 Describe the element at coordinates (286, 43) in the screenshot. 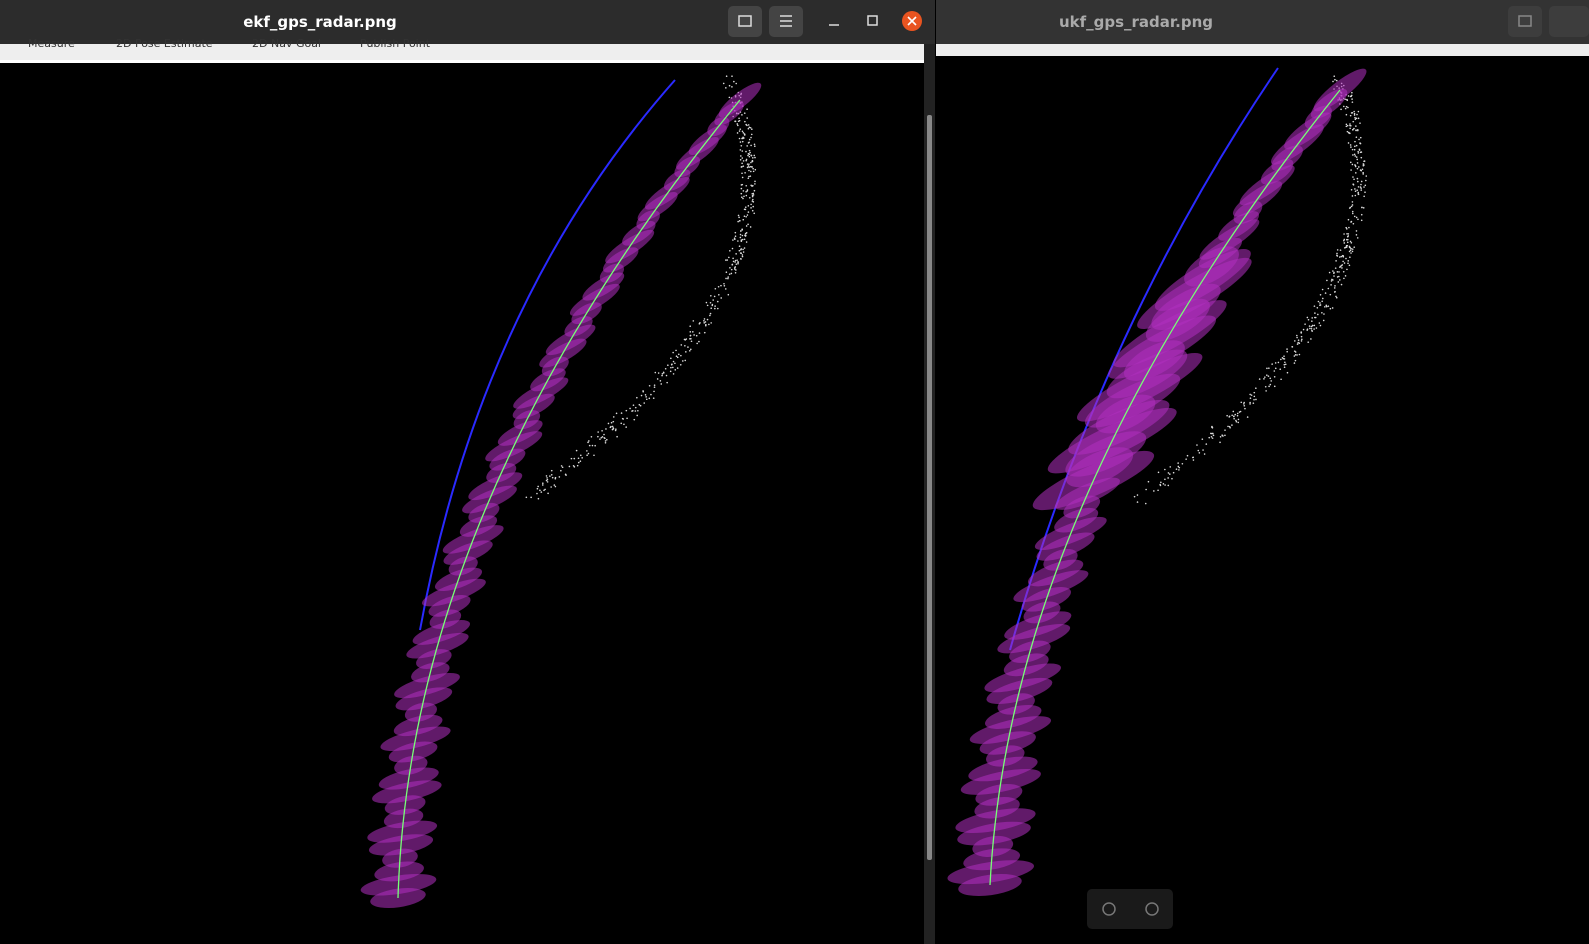

I see `toolbar-item: 2D Nav Goal` at that location.